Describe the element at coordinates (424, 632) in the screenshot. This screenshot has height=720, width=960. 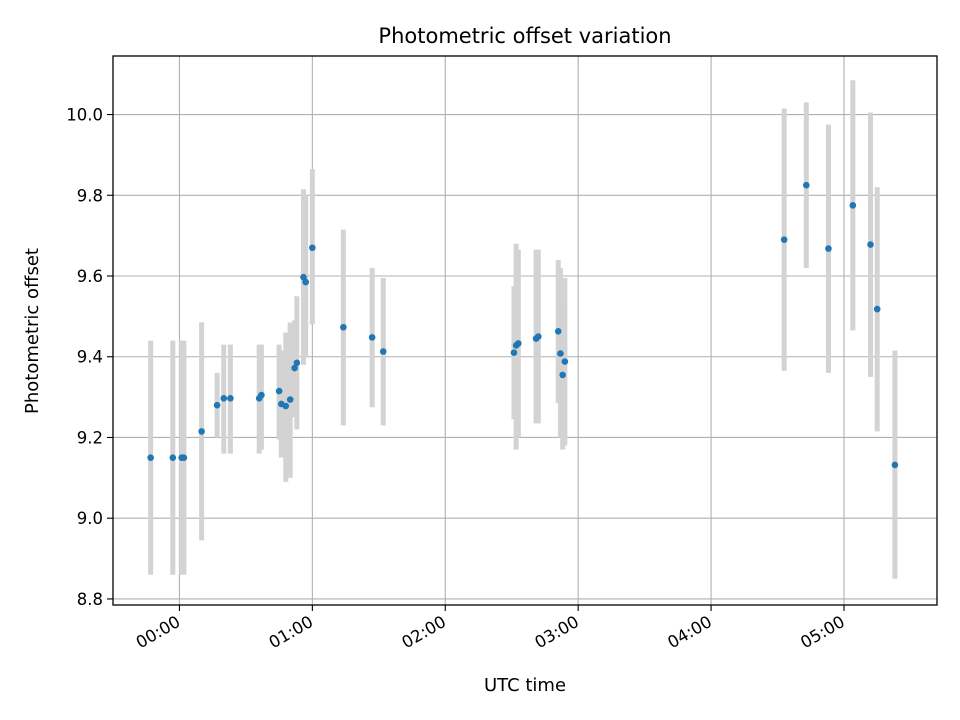
I see `x-tick-label: 02:00` at that location.